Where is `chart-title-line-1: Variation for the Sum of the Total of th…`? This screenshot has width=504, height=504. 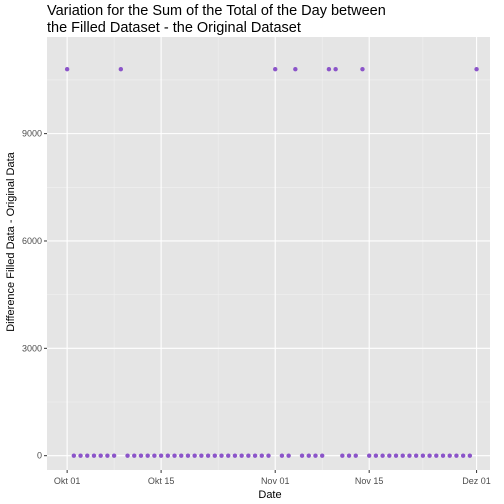 chart-title-line-1: Variation for the Sum of the Total of th… is located at coordinates (216, 11).